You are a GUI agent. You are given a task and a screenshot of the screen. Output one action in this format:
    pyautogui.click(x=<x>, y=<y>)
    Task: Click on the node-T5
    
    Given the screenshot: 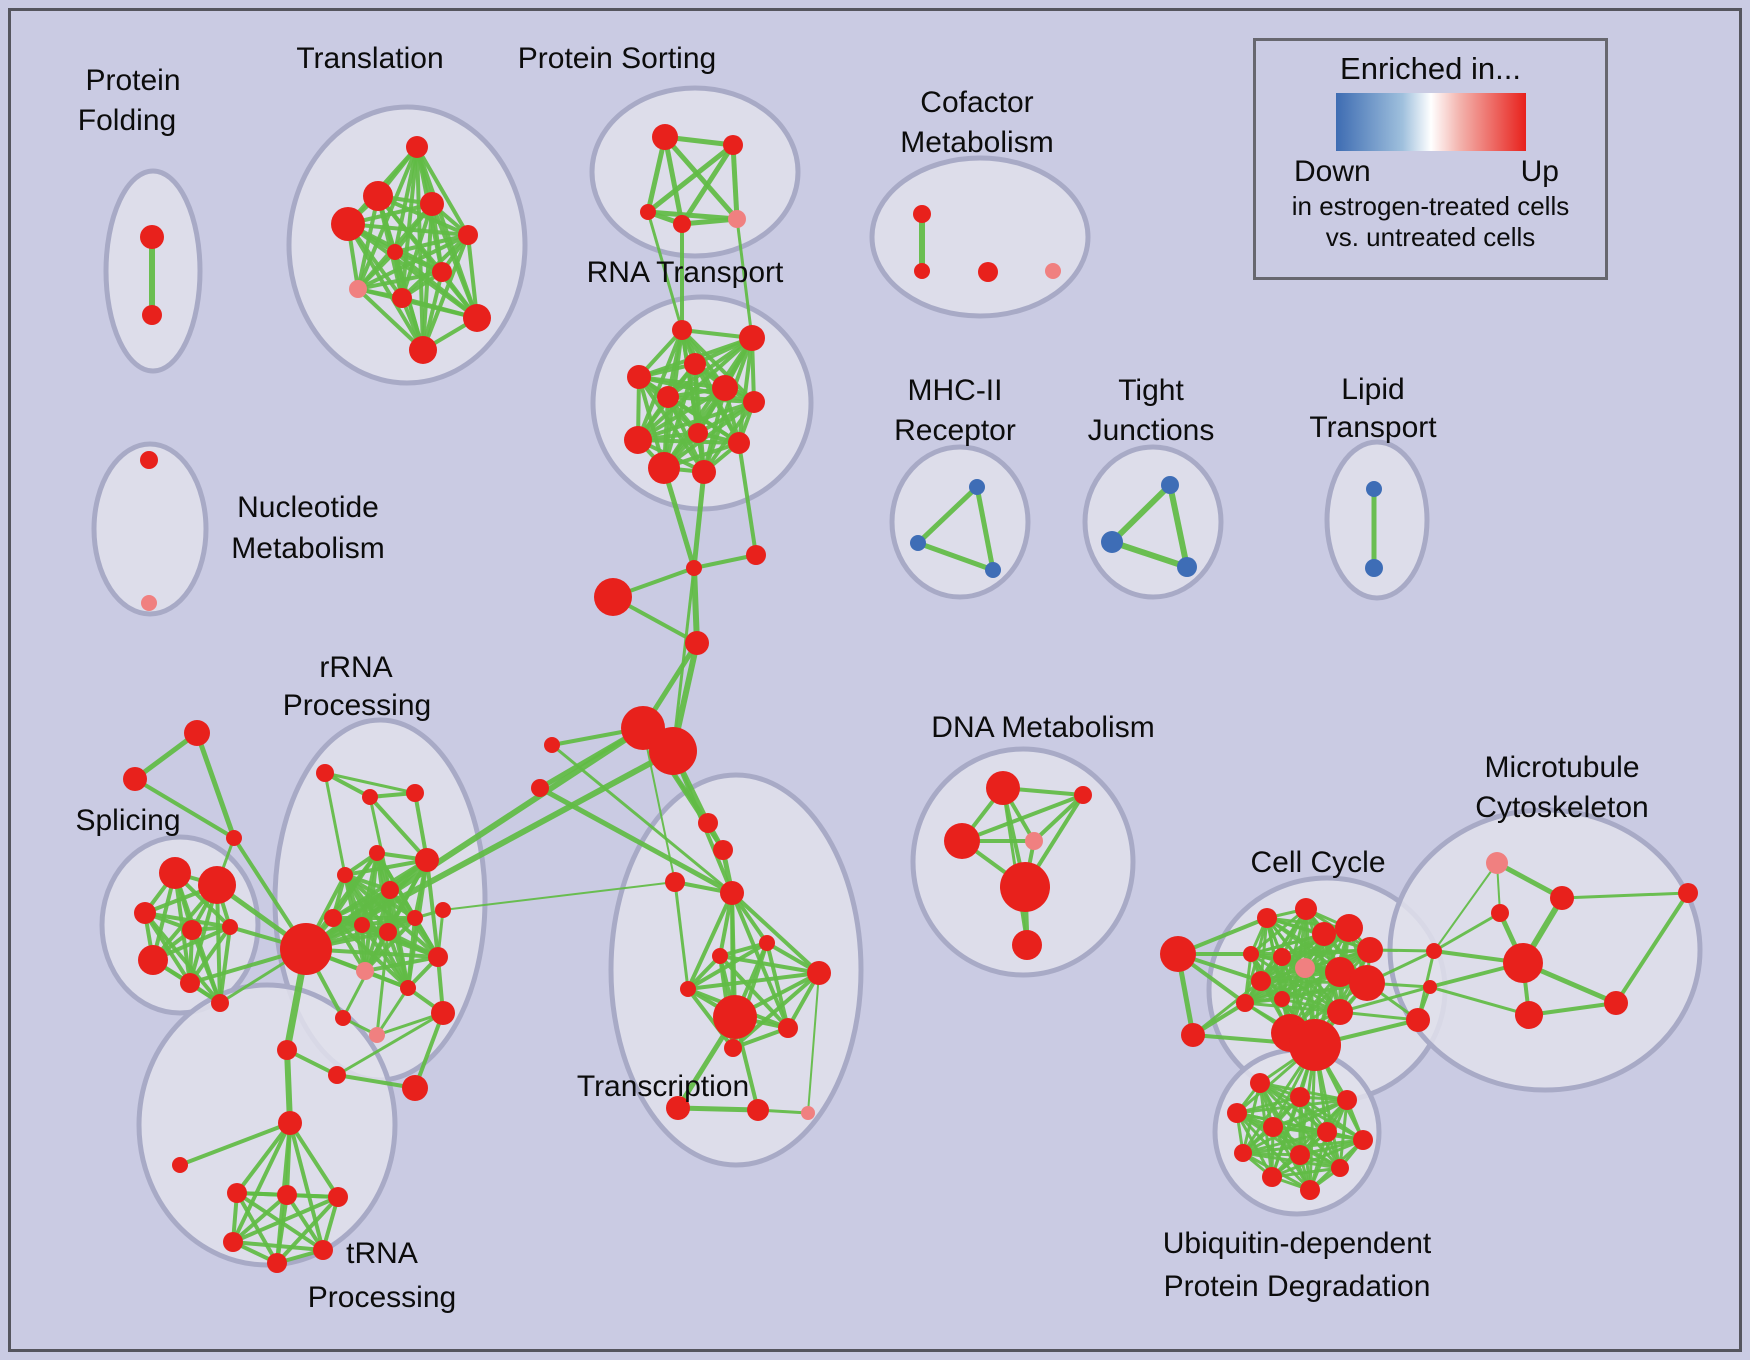 What is the action you would take?
    pyautogui.click(x=468, y=235)
    